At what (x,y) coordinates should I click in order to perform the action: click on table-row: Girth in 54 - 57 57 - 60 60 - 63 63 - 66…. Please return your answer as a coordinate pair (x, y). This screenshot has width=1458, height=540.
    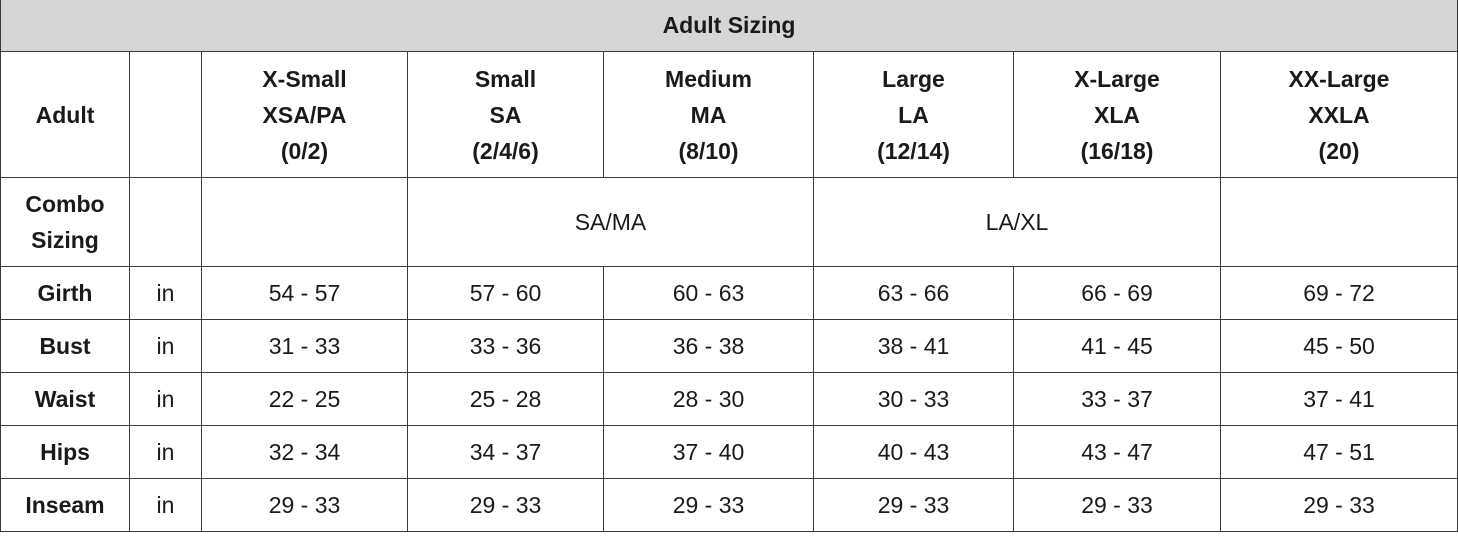
    Looking at the image, I should click on (729, 293).